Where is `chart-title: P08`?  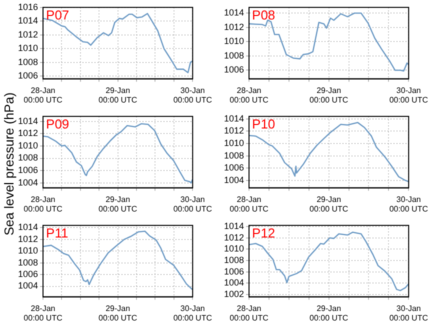
chart-title: P08 is located at coordinates (264, 14).